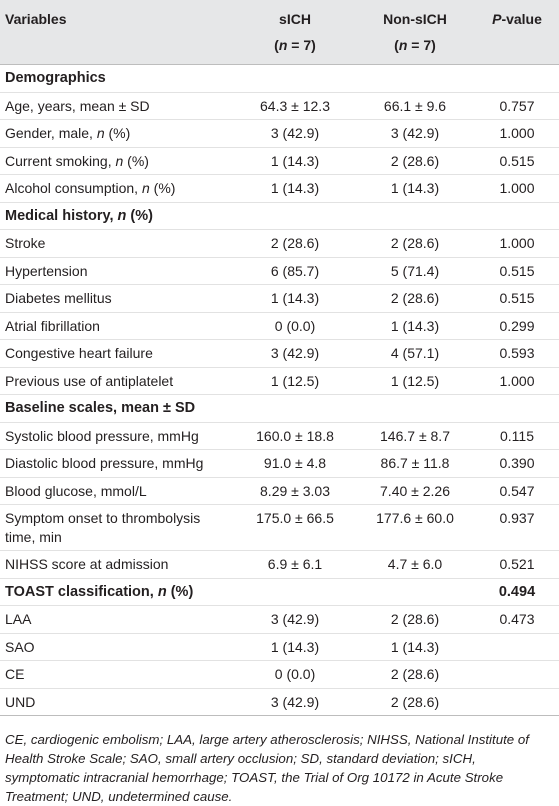  I want to click on cell: 6.9 ± 6.1, so click(295, 564).